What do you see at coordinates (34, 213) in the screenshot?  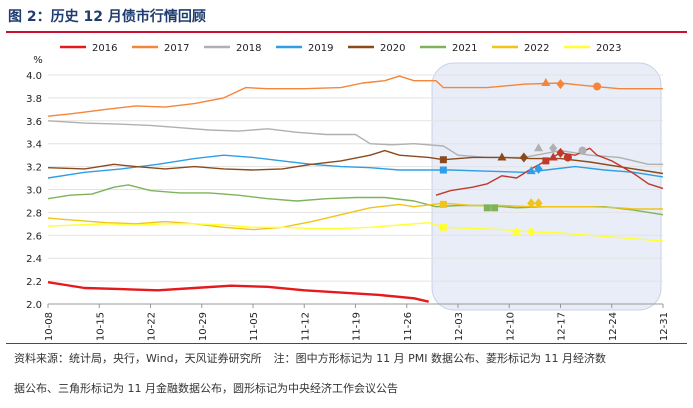 I see `y-tick-label: 2.8` at bounding box center [34, 213].